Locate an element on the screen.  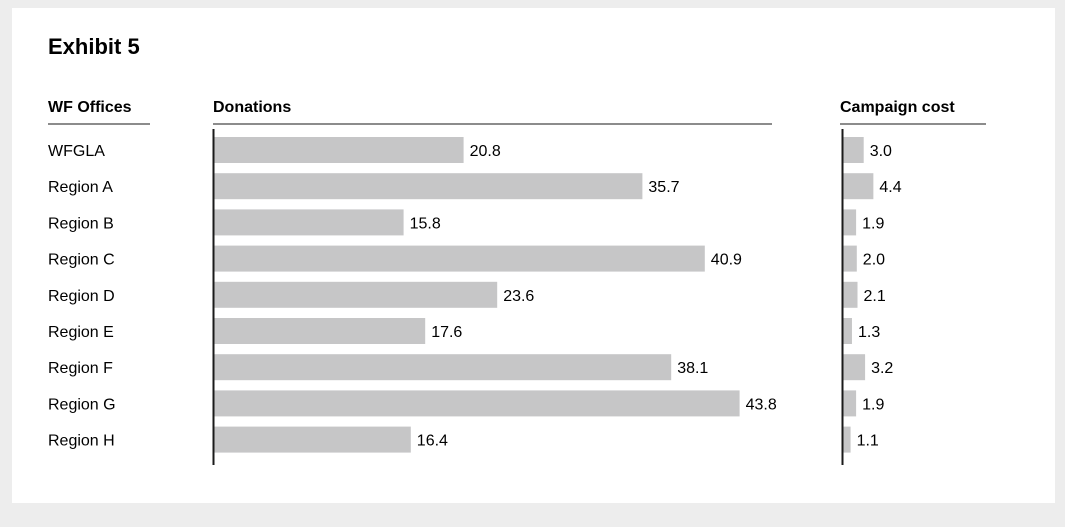
donations-column-header: Donations is located at coordinates (252, 107).